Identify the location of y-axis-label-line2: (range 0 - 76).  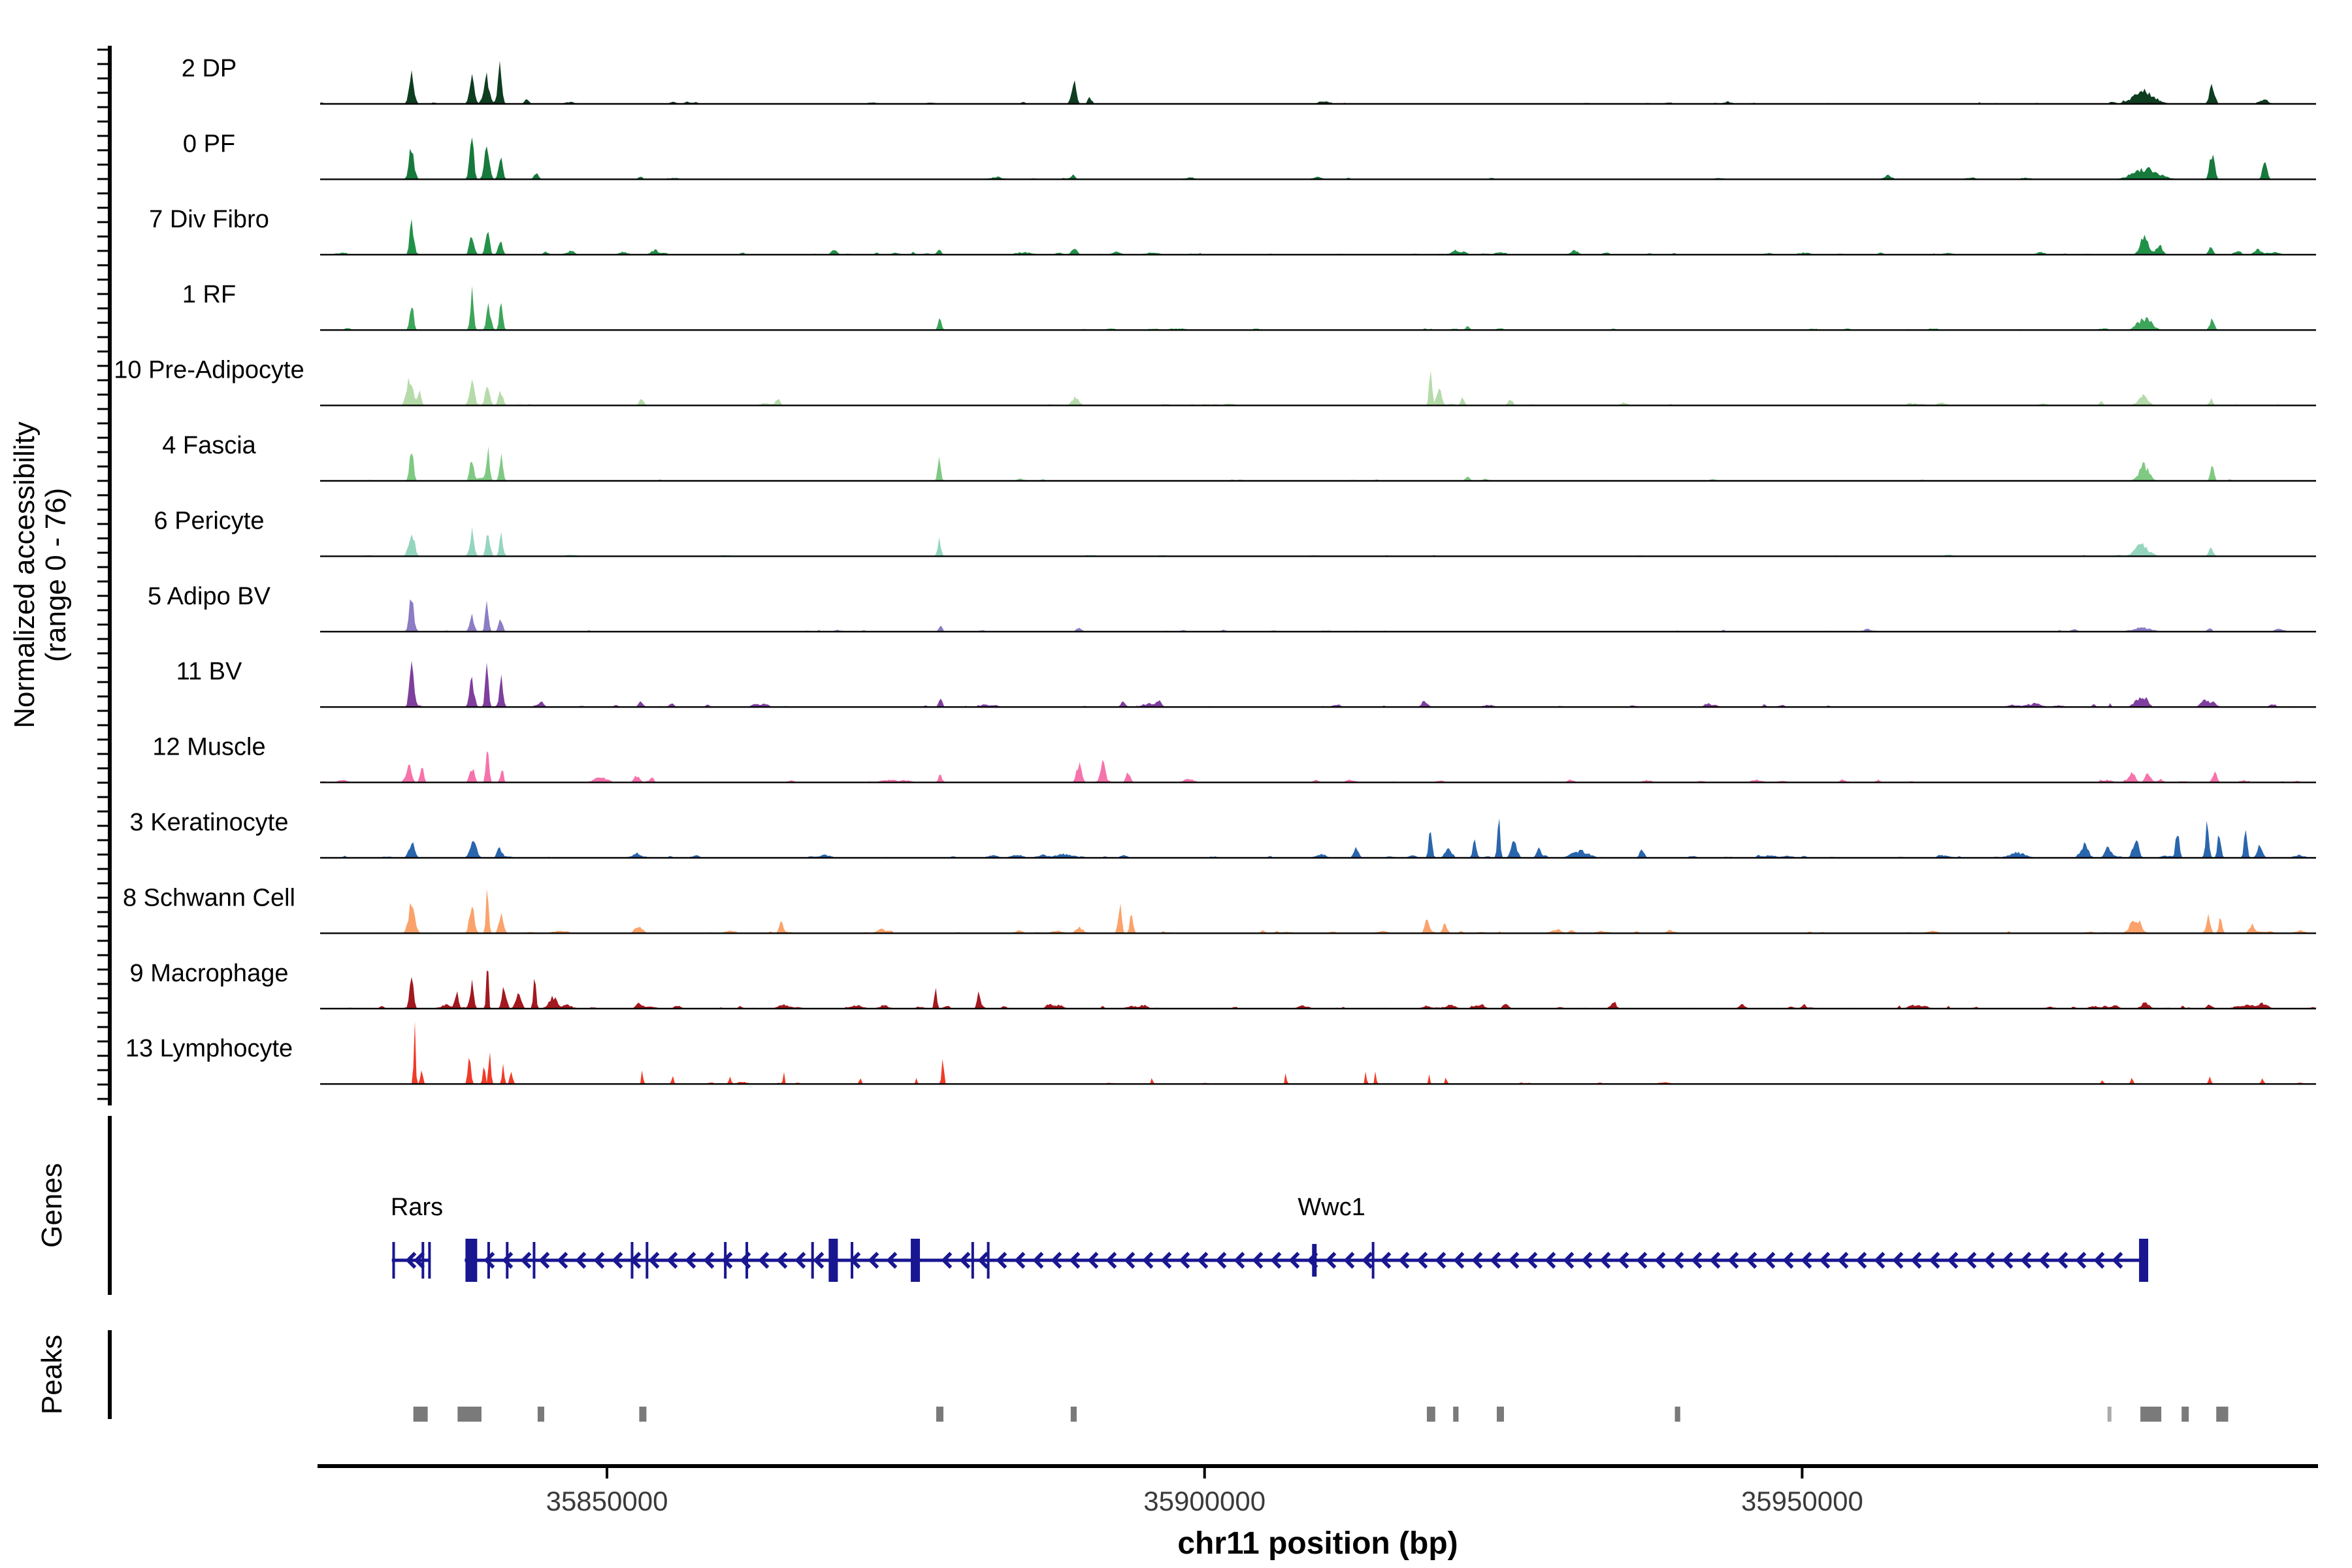
(56, 575).